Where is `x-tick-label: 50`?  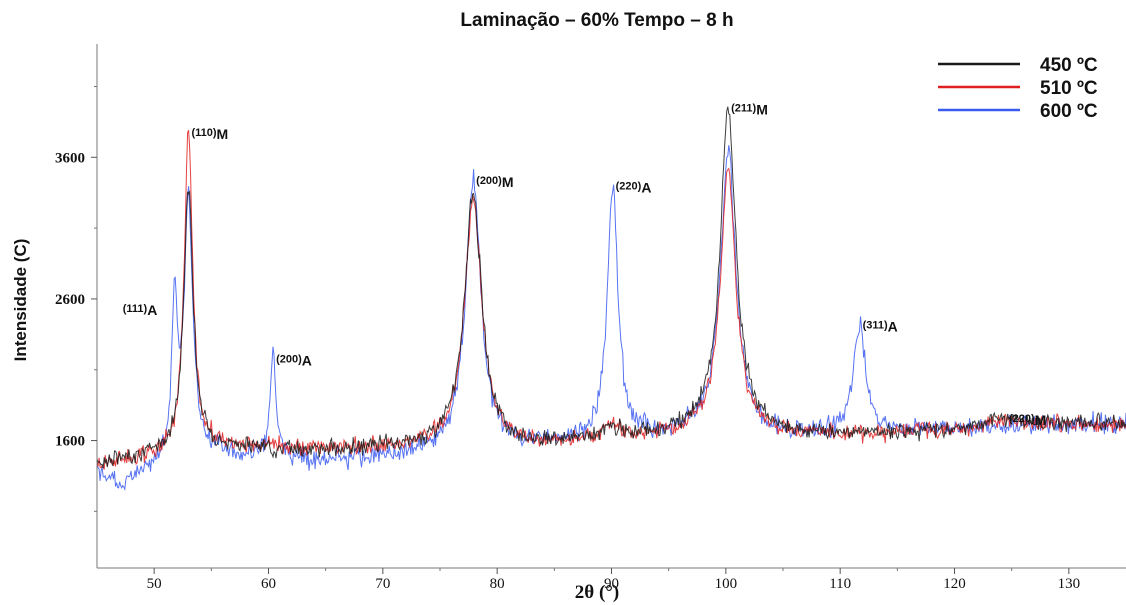 x-tick-label: 50 is located at coordinates (154, 584).